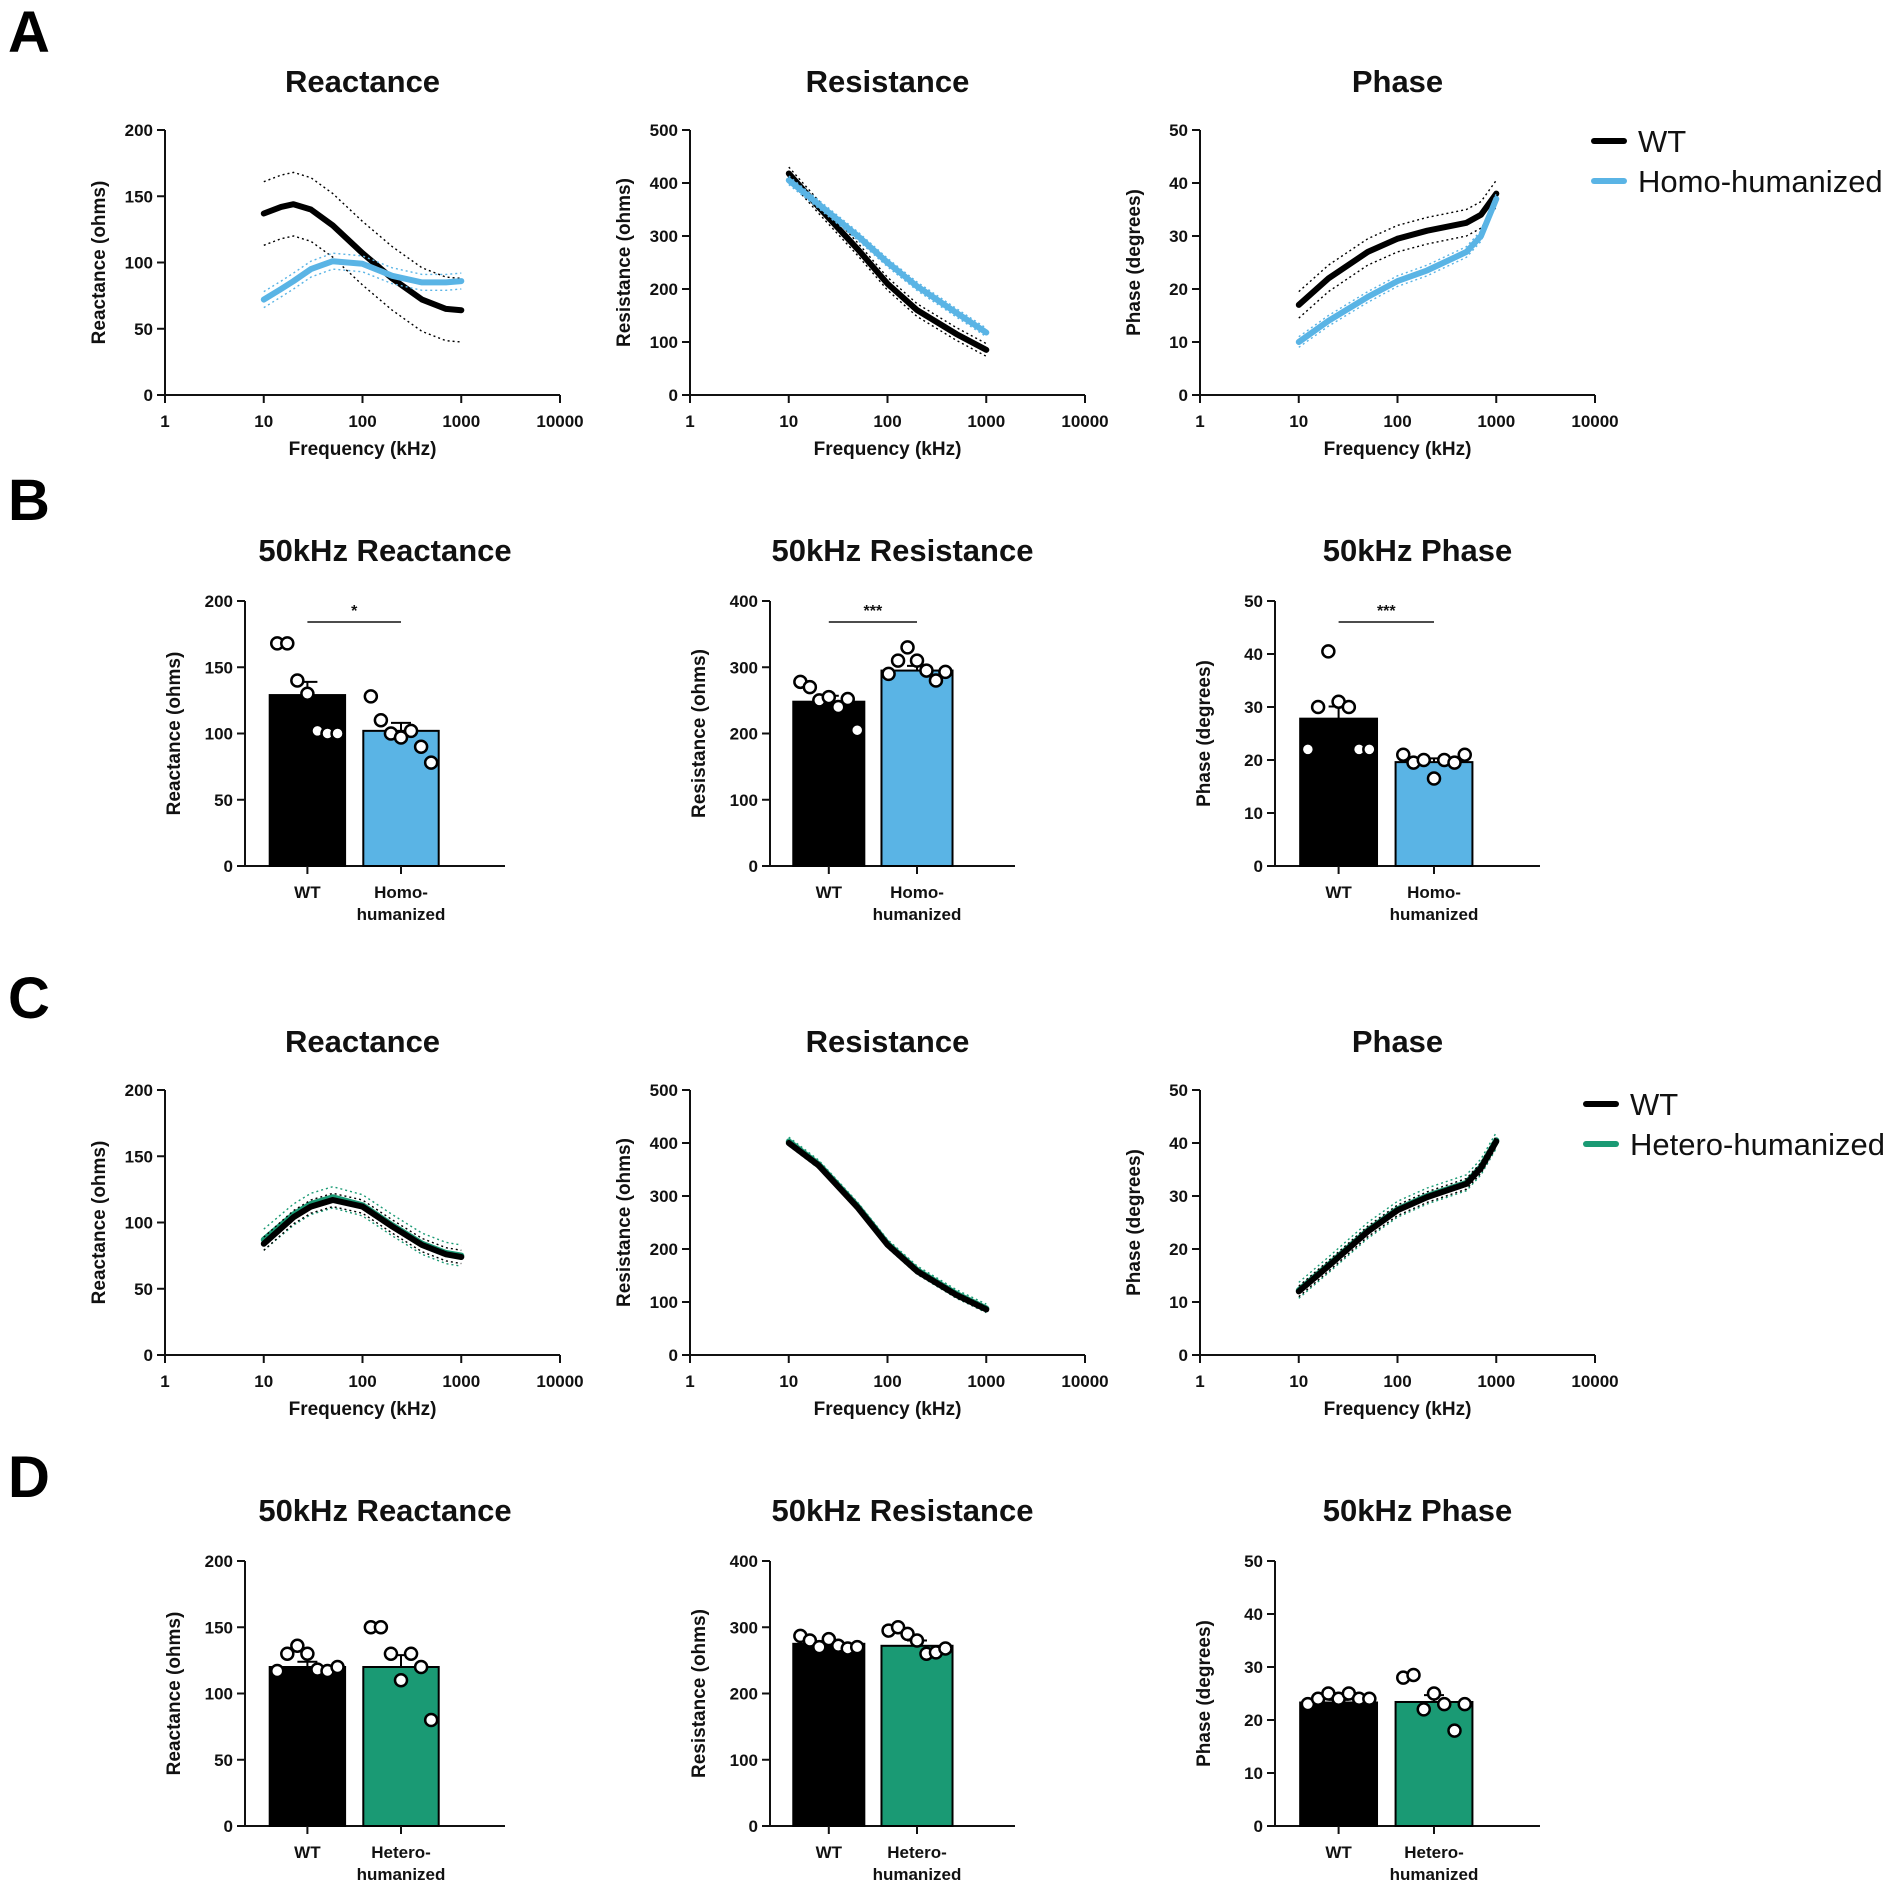 This screenshot has width=1901, height=1886. I want to click on significance-label: ***, so click(873, 611).